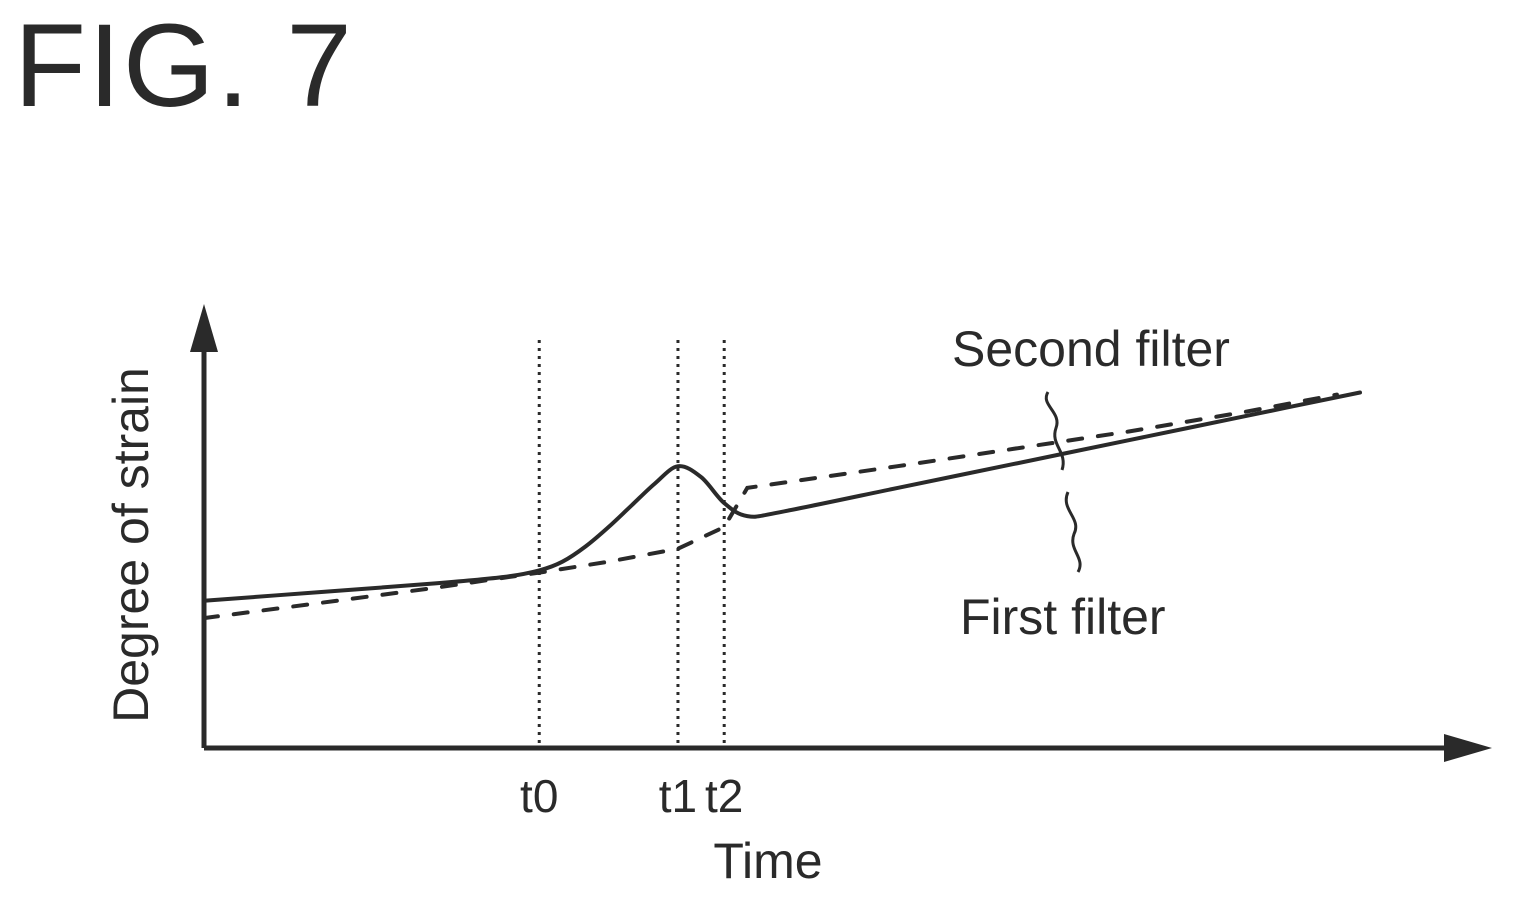 The image size is (1515, 897). What do you see at coordinates (1091, 349) in the screenshot?
I see `second-filter-label: Second filter` at bounding box center [1091, 349].